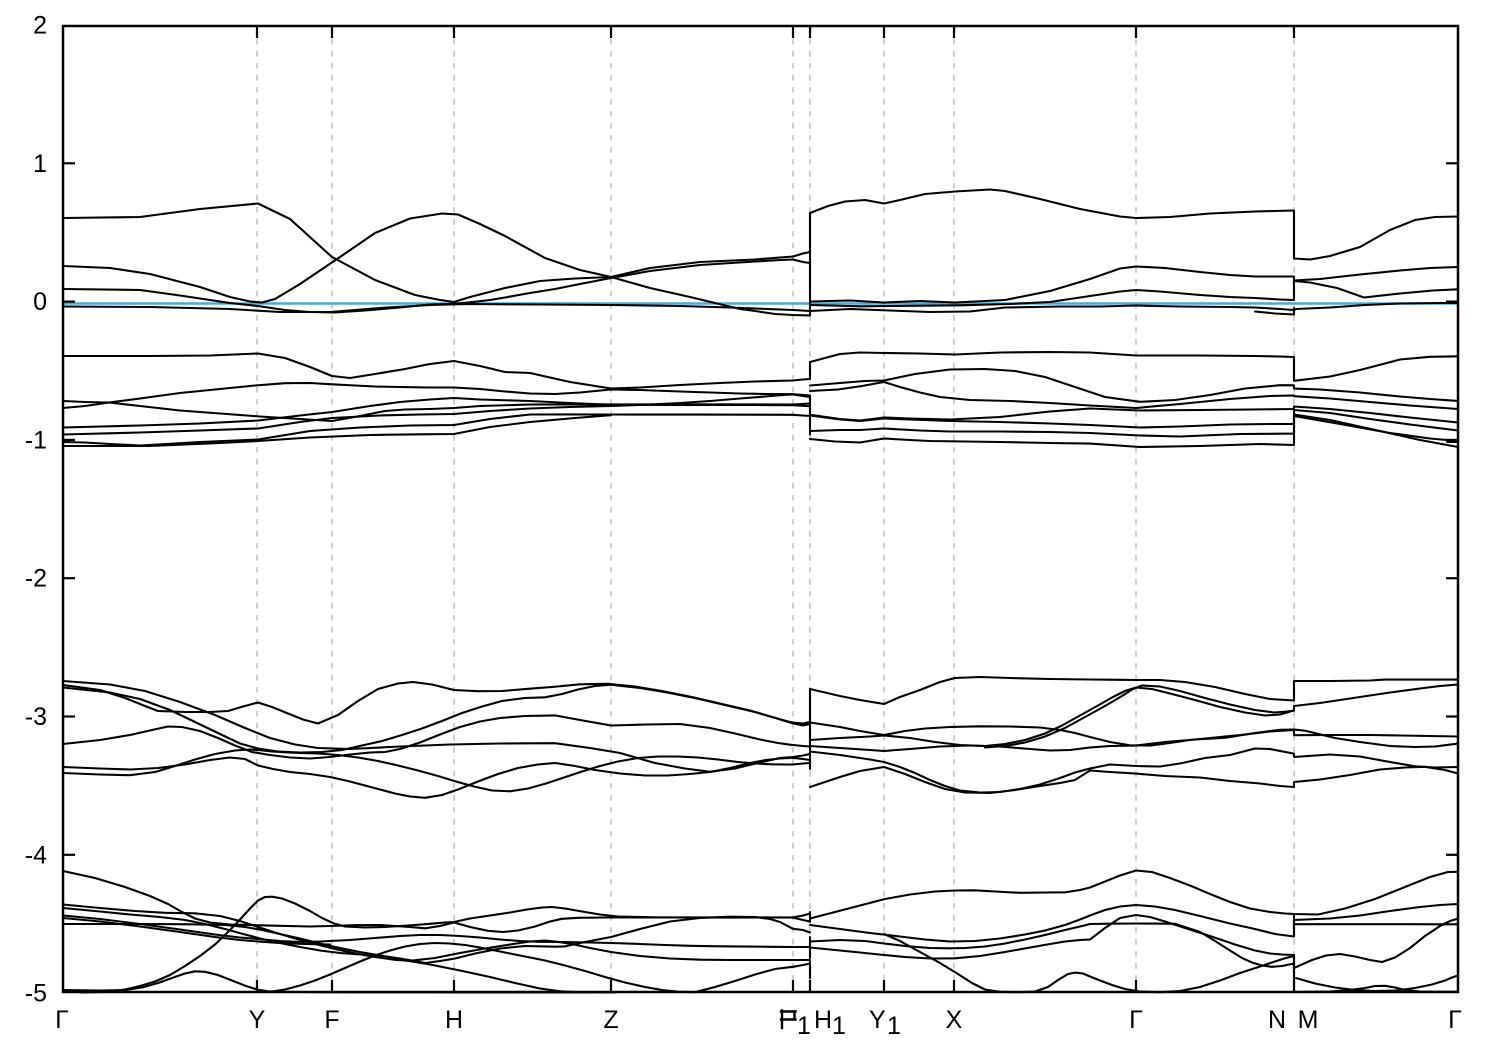 This screenshot has width=1500, height=1050. Describe the element at coordinates (36, 440) in the screenshot. I see `svg-text: -1` at that location.